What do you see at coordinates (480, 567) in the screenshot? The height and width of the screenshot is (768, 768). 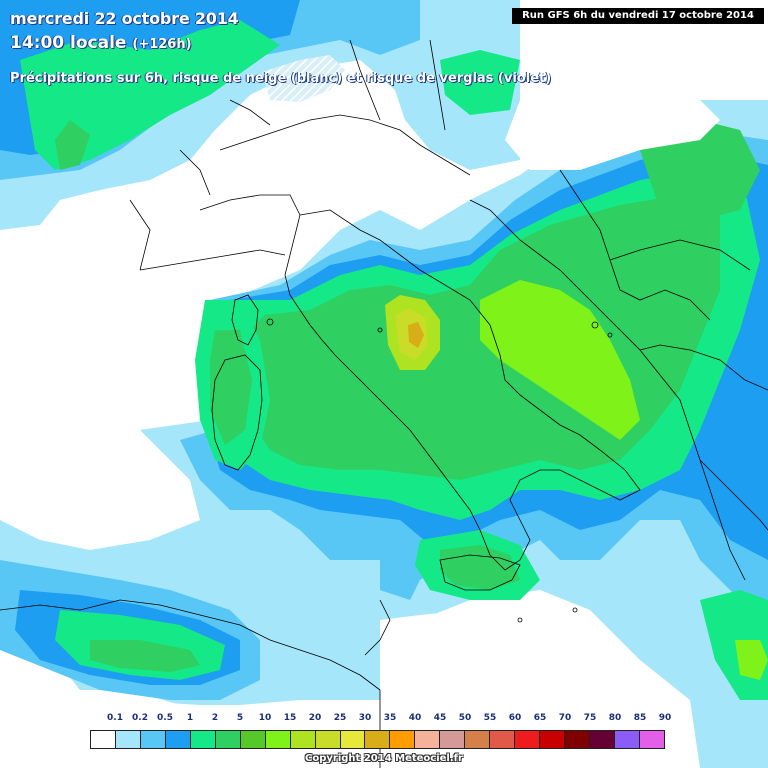 I see `precip-zone-green-sicily` at bounding box center [480, 567].